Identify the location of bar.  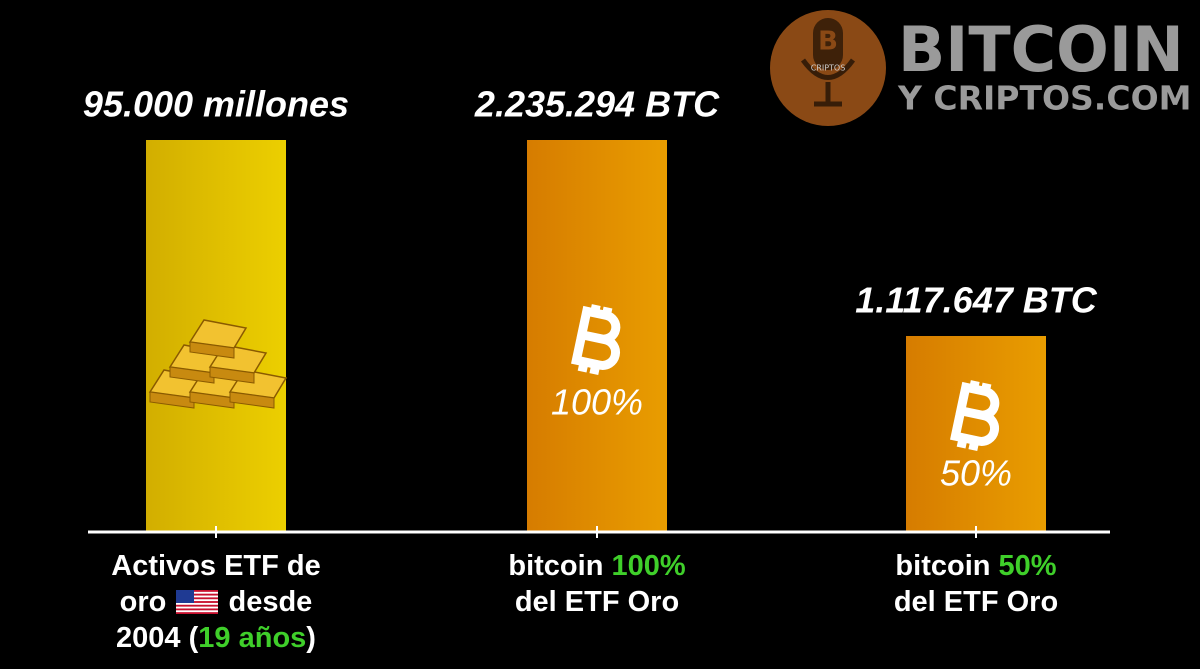
(976, 434).